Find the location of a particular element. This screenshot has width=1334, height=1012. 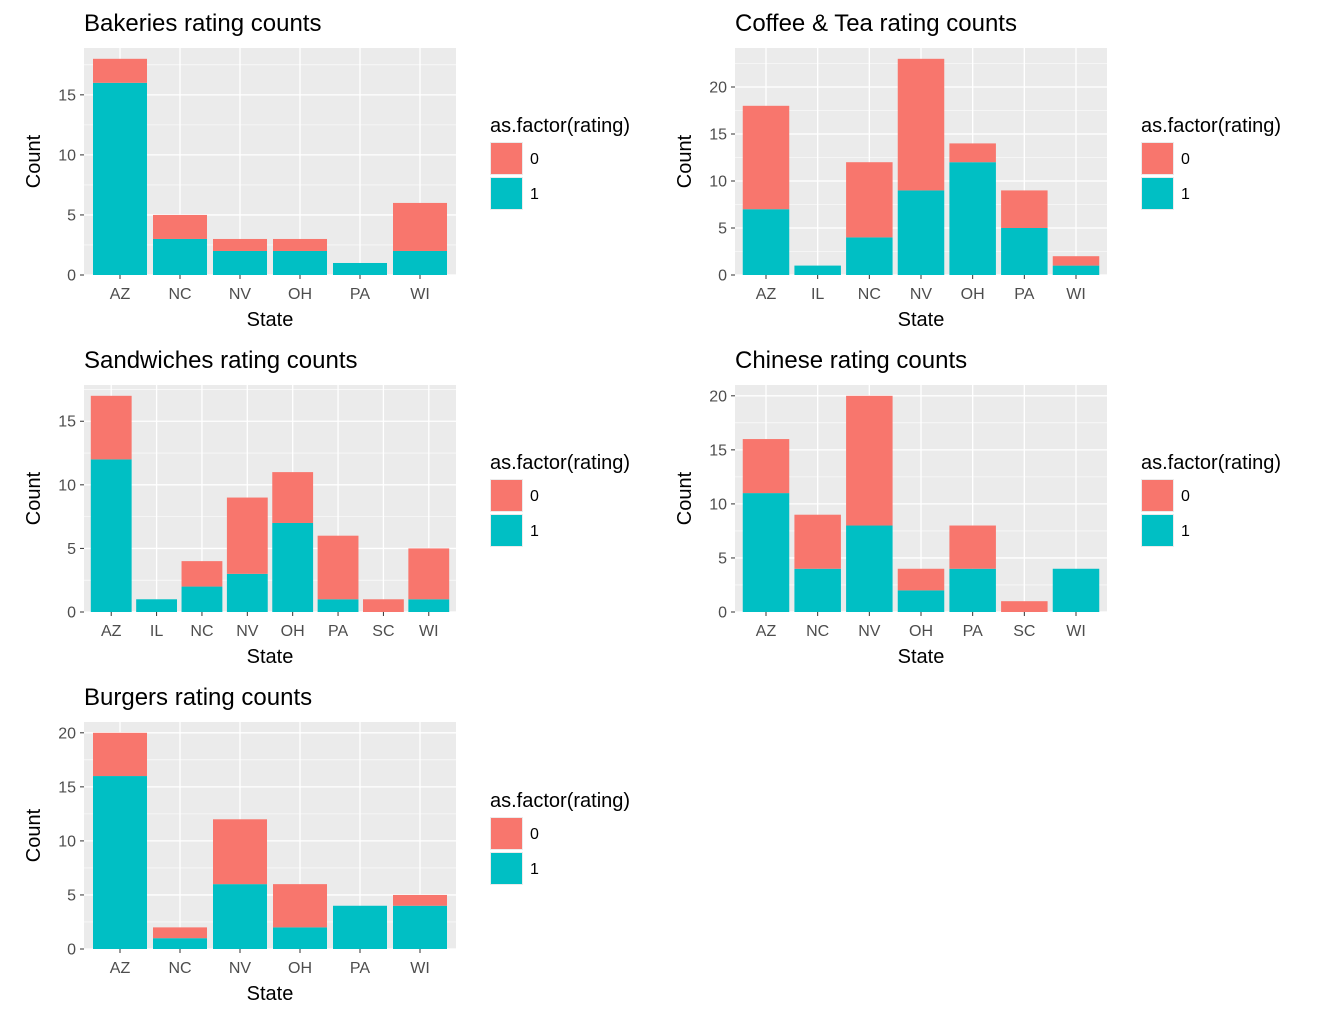

x-tick-label: SC is located at coordinates (1024, 631).